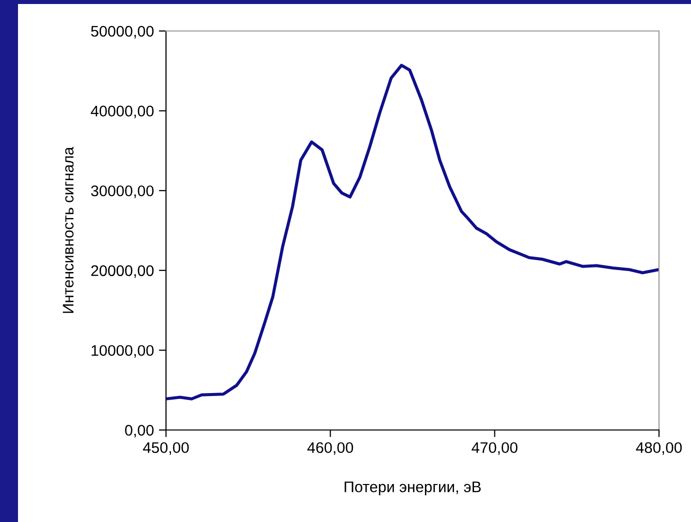 The image size is (691, 522). I want to click on x-tick-label: 470,00, so click(495, 448).